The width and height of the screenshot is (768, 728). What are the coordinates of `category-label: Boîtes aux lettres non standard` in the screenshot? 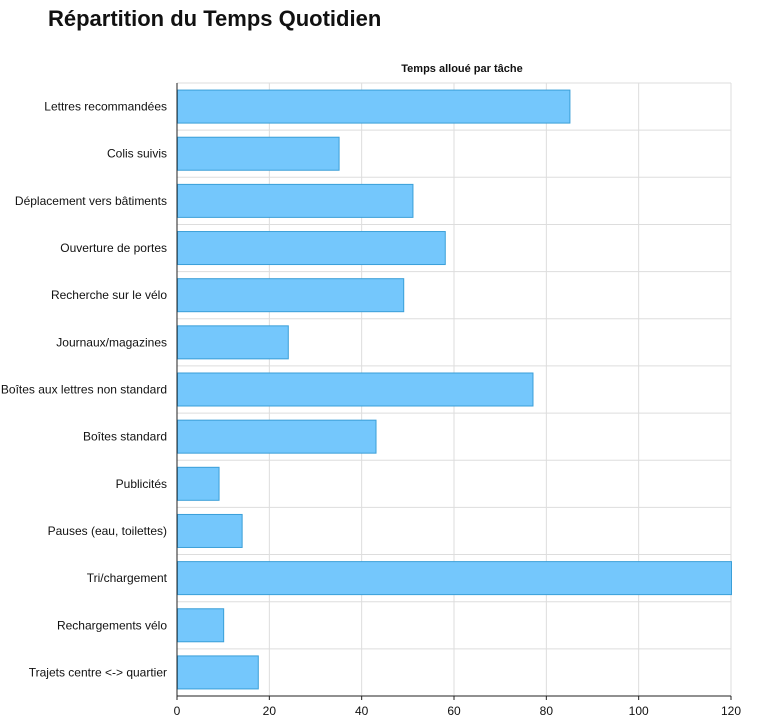 It's located at (84, 390).